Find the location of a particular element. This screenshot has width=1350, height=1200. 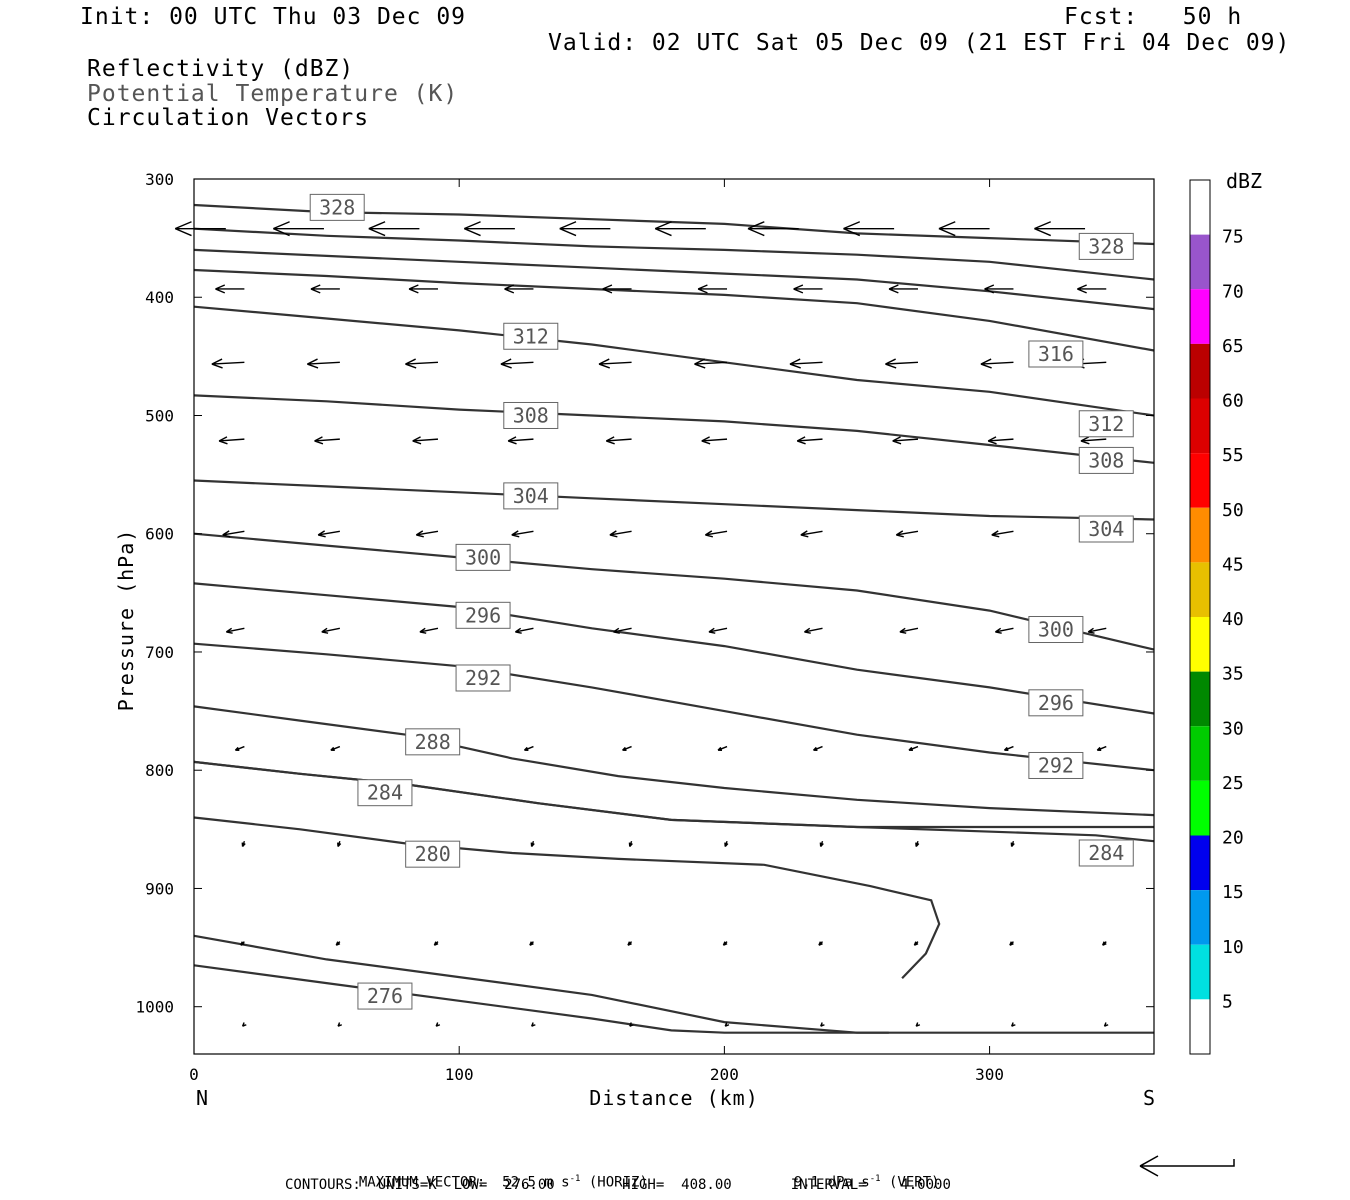

contour-label-308: 308 is located at coordinates (1106, 460).